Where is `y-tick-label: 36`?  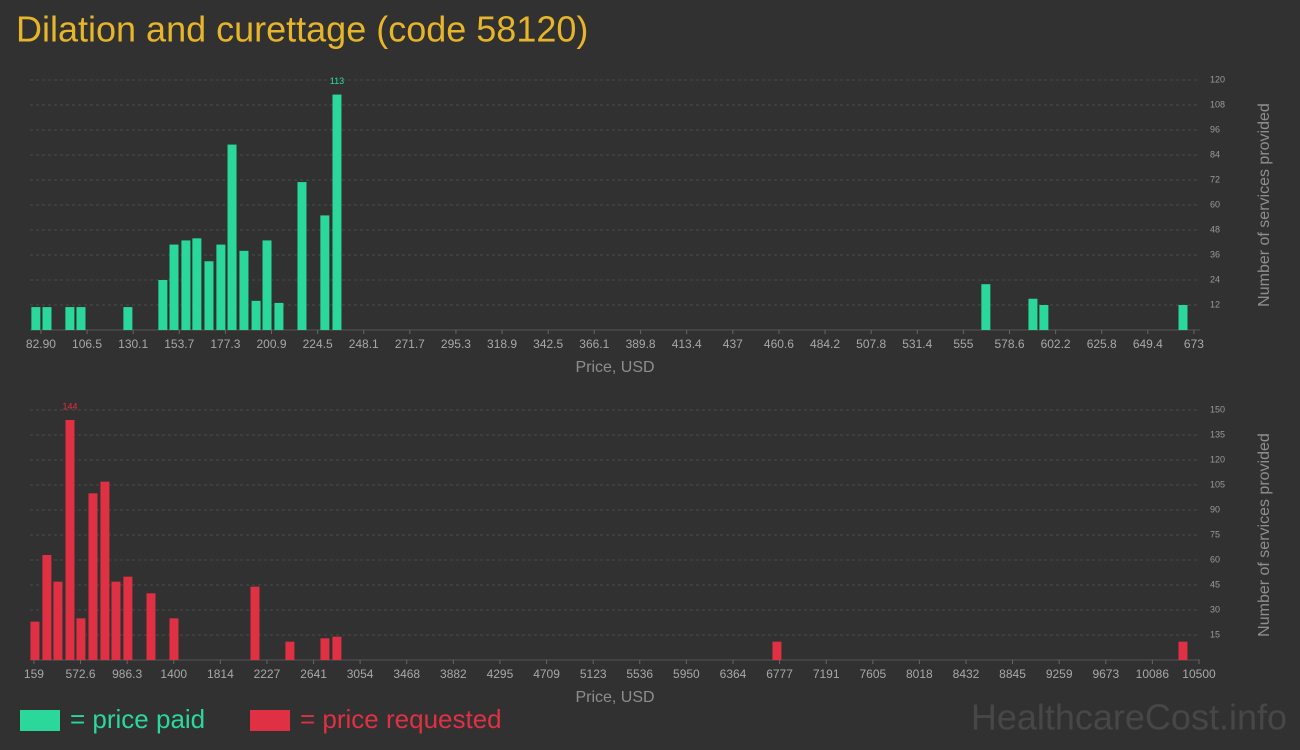
y-tick-label: 36 is located at coordinates (1215, 254).